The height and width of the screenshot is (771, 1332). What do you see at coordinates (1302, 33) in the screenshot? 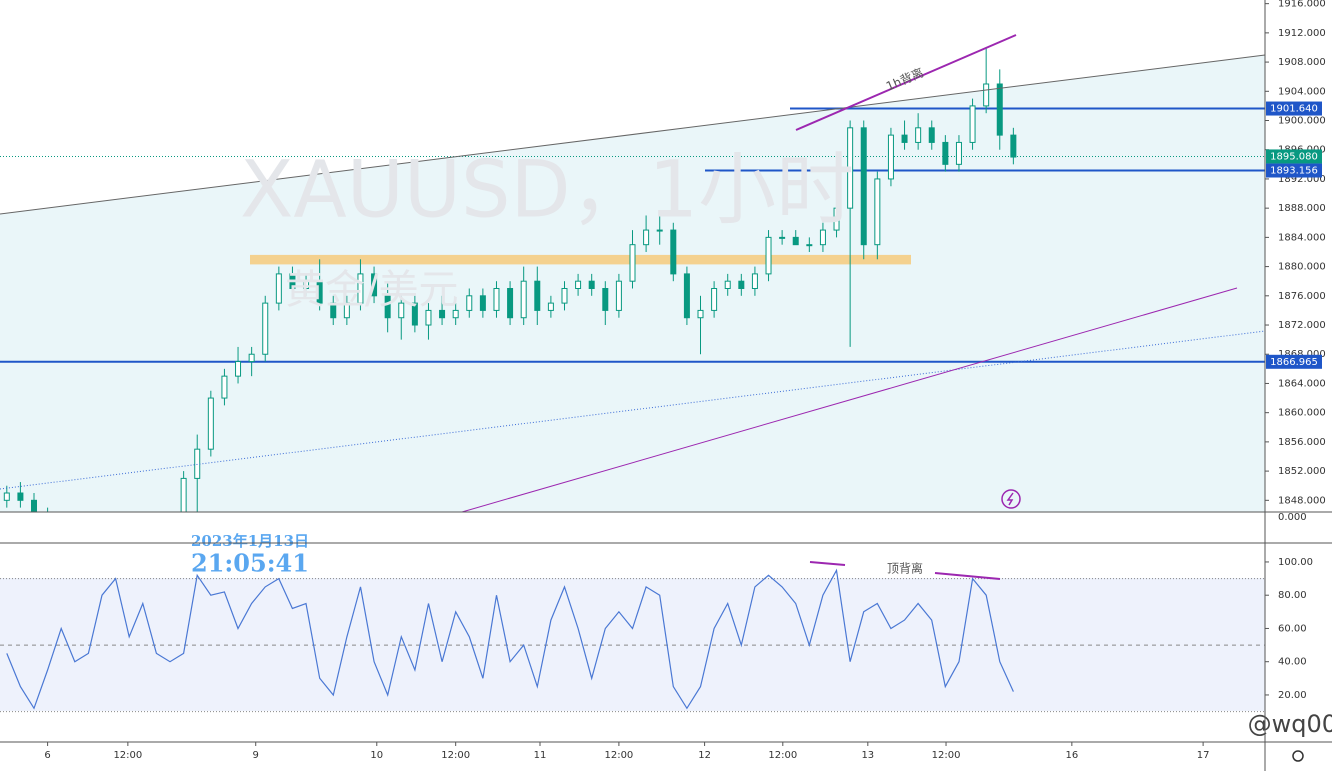
I see `y-tick-label: 1912.000` at bounding box center [1302, 33].